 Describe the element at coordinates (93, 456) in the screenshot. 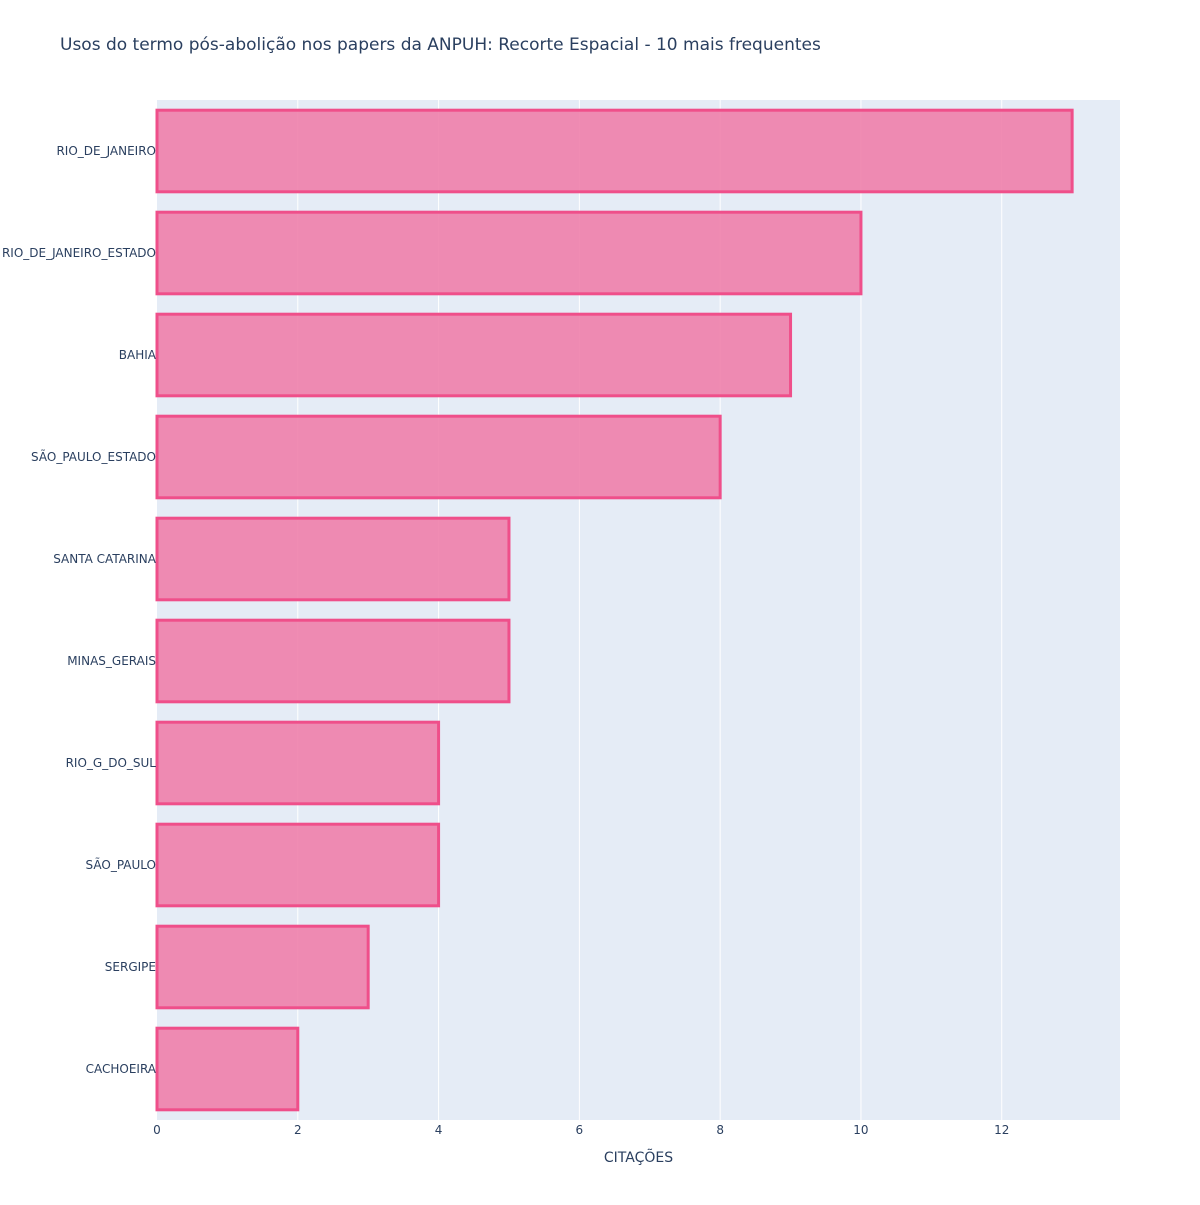

I see `y-tick-label: SÃO_PAULO_ESTADO` at that location.